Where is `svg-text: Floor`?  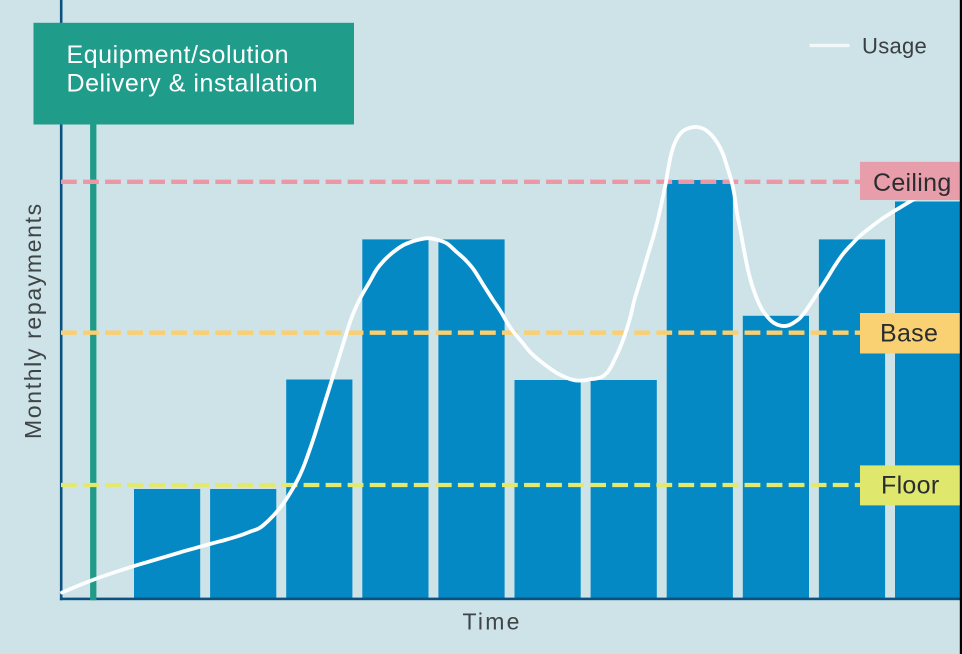 svg-text: Floor is located at coordinates (910, 486).